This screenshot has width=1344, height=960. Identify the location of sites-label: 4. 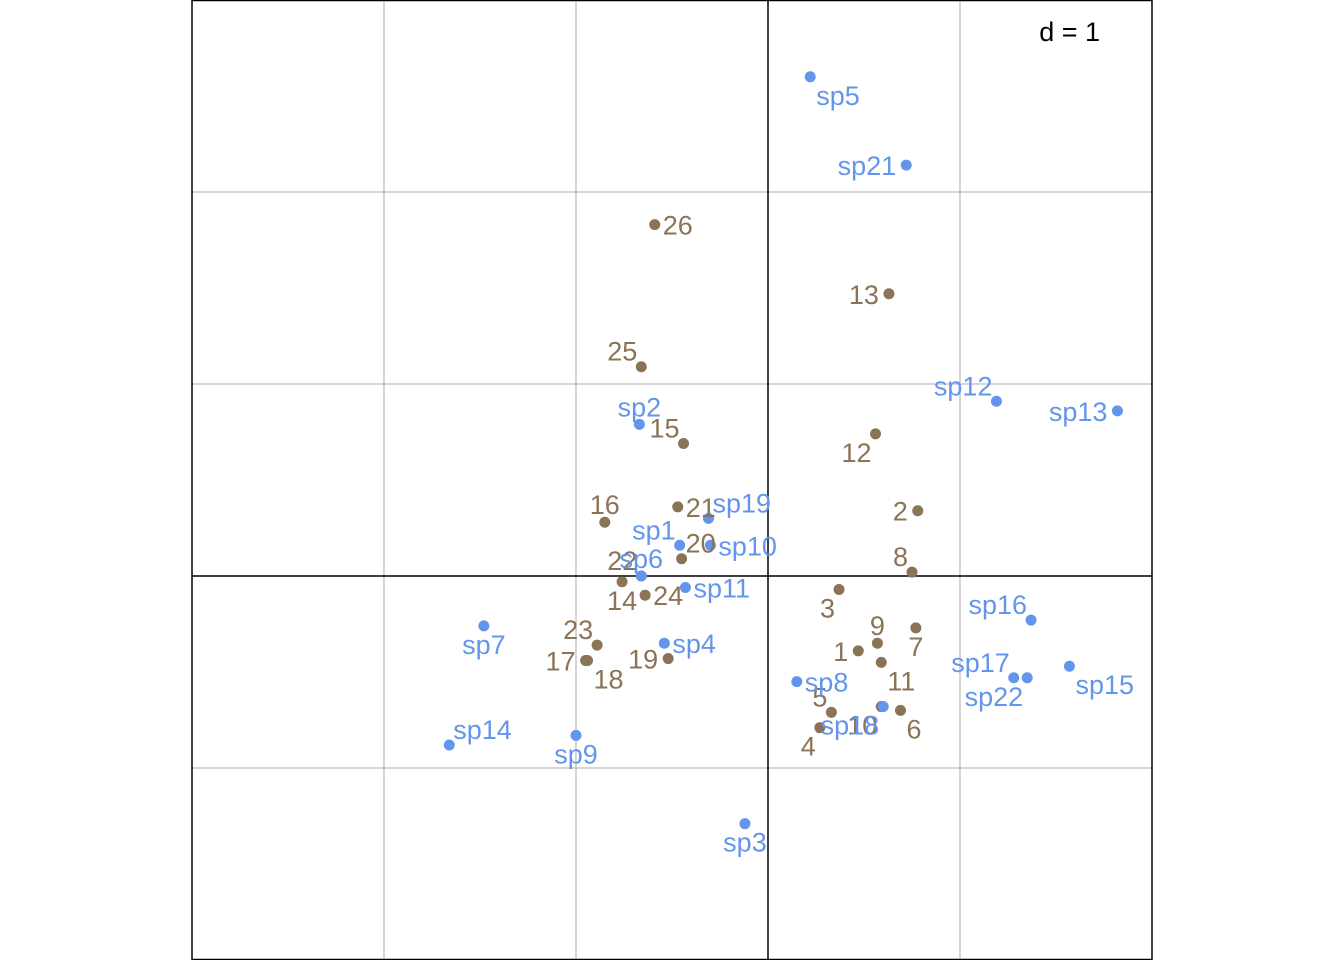
(808, 747).